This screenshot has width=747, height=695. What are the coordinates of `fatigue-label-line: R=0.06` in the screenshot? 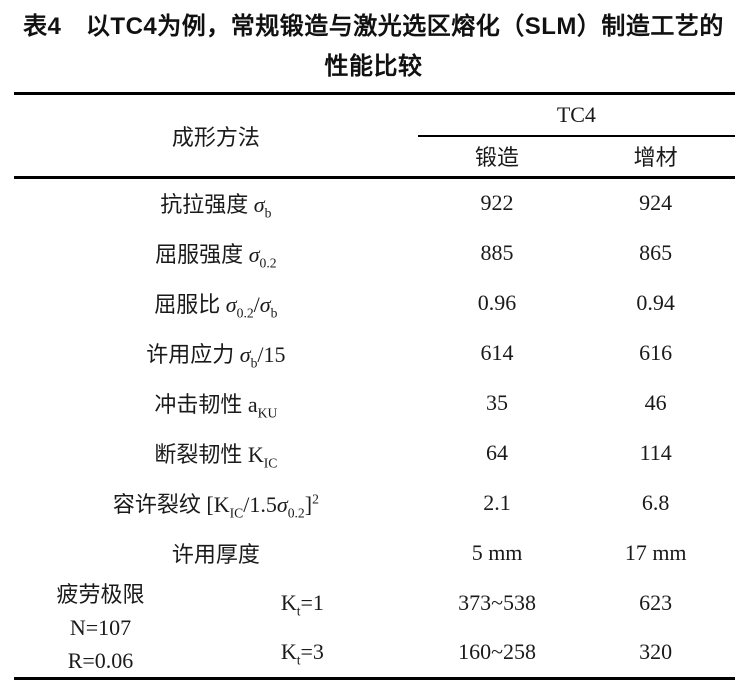 It's located at (100, 660).